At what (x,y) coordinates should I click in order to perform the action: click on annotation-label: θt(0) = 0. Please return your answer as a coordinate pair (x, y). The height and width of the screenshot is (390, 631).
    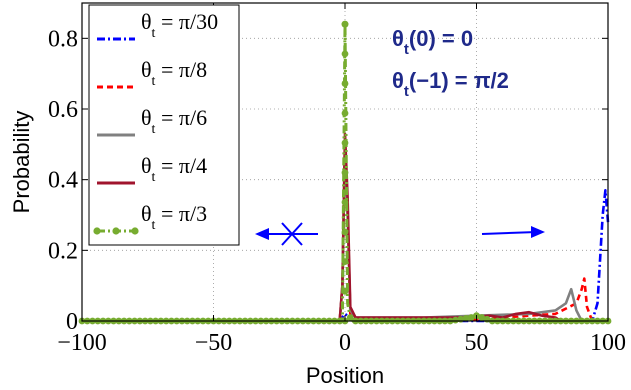
    Looking at the image, I should click on (432, 42).